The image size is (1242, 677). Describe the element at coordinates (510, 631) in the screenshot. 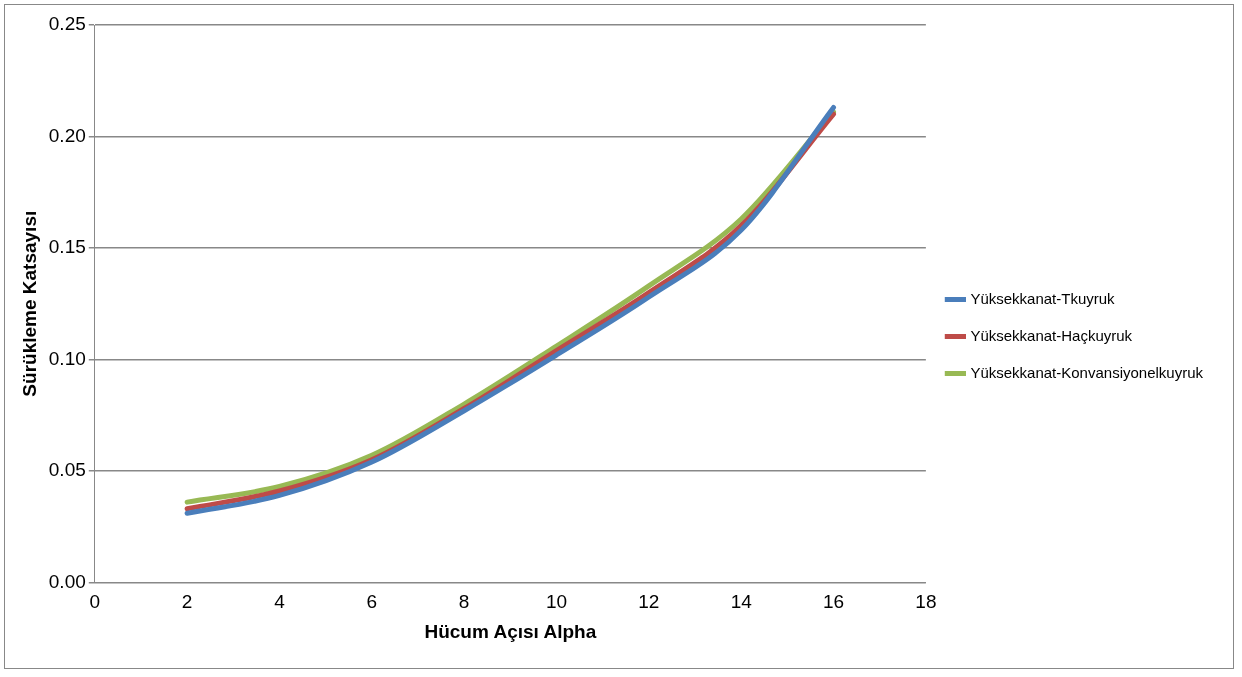

I see `x-axis-title: Hücum Açısı Alpha` at that location.